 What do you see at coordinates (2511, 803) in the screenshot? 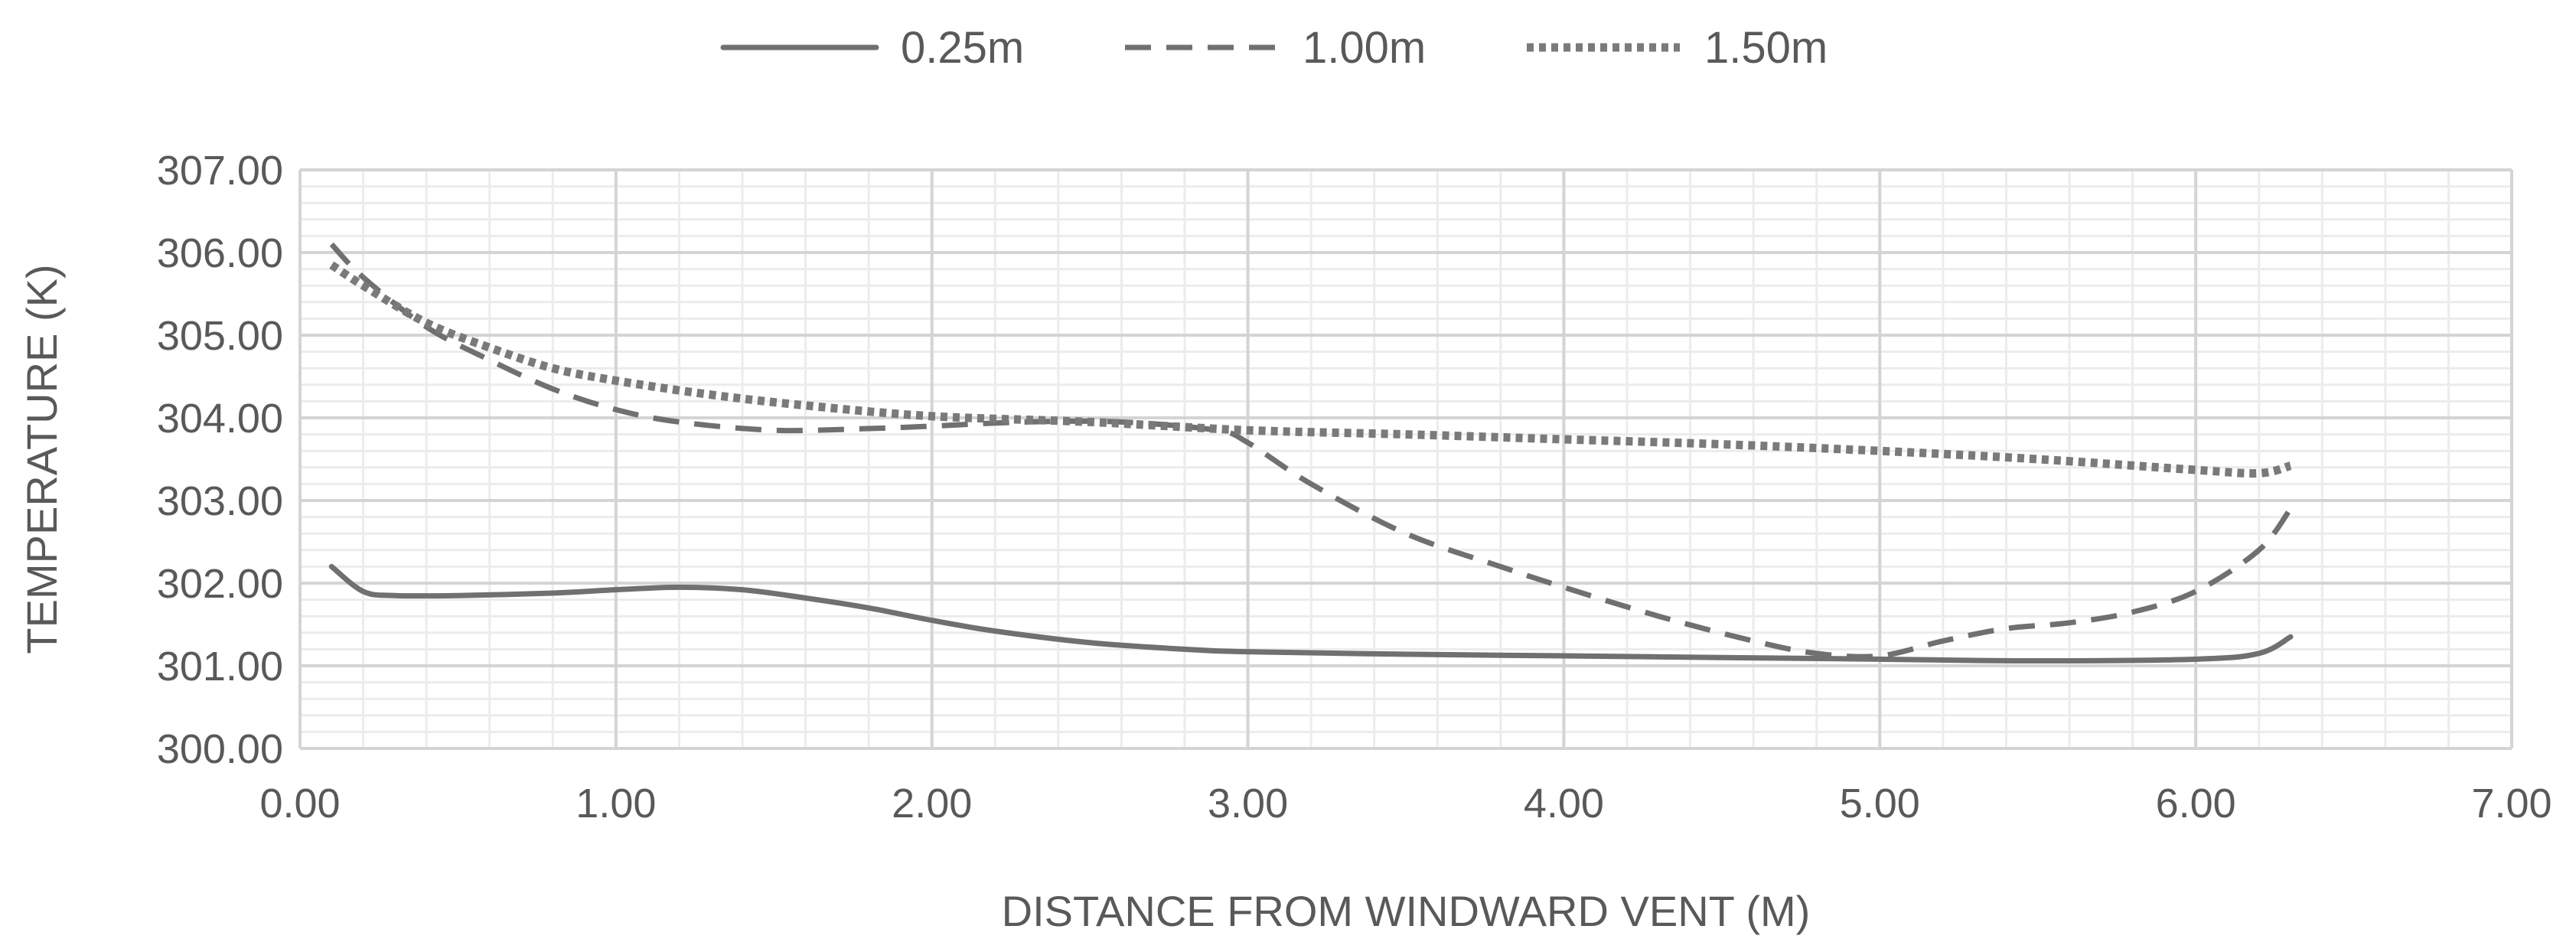
I see `x-tick-label: 7.00` at bounding box center [2511, 803].